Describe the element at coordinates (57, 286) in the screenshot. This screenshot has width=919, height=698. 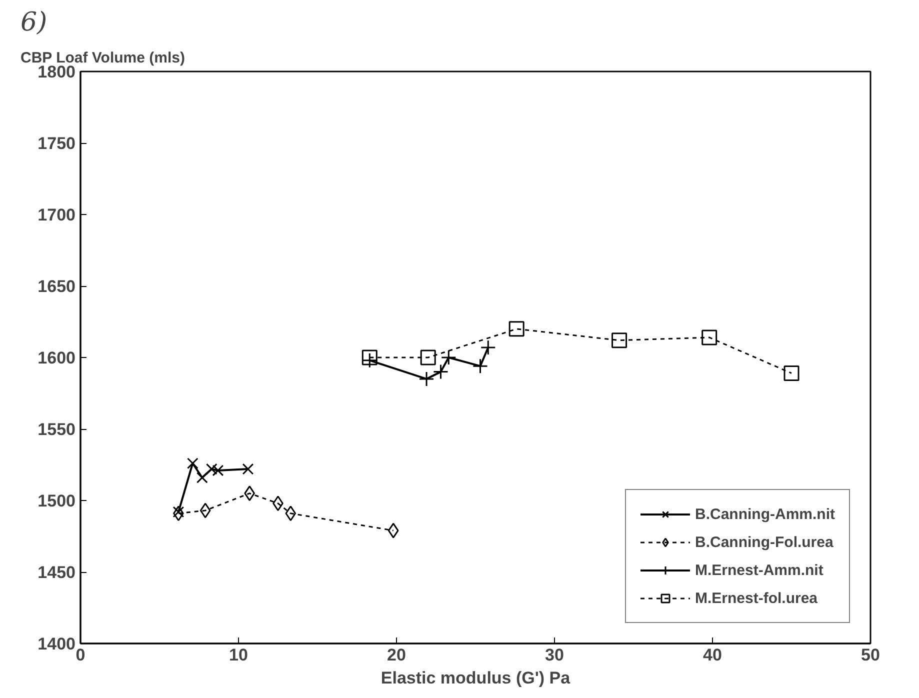
I see `y-tick-label: 1650` at that location.